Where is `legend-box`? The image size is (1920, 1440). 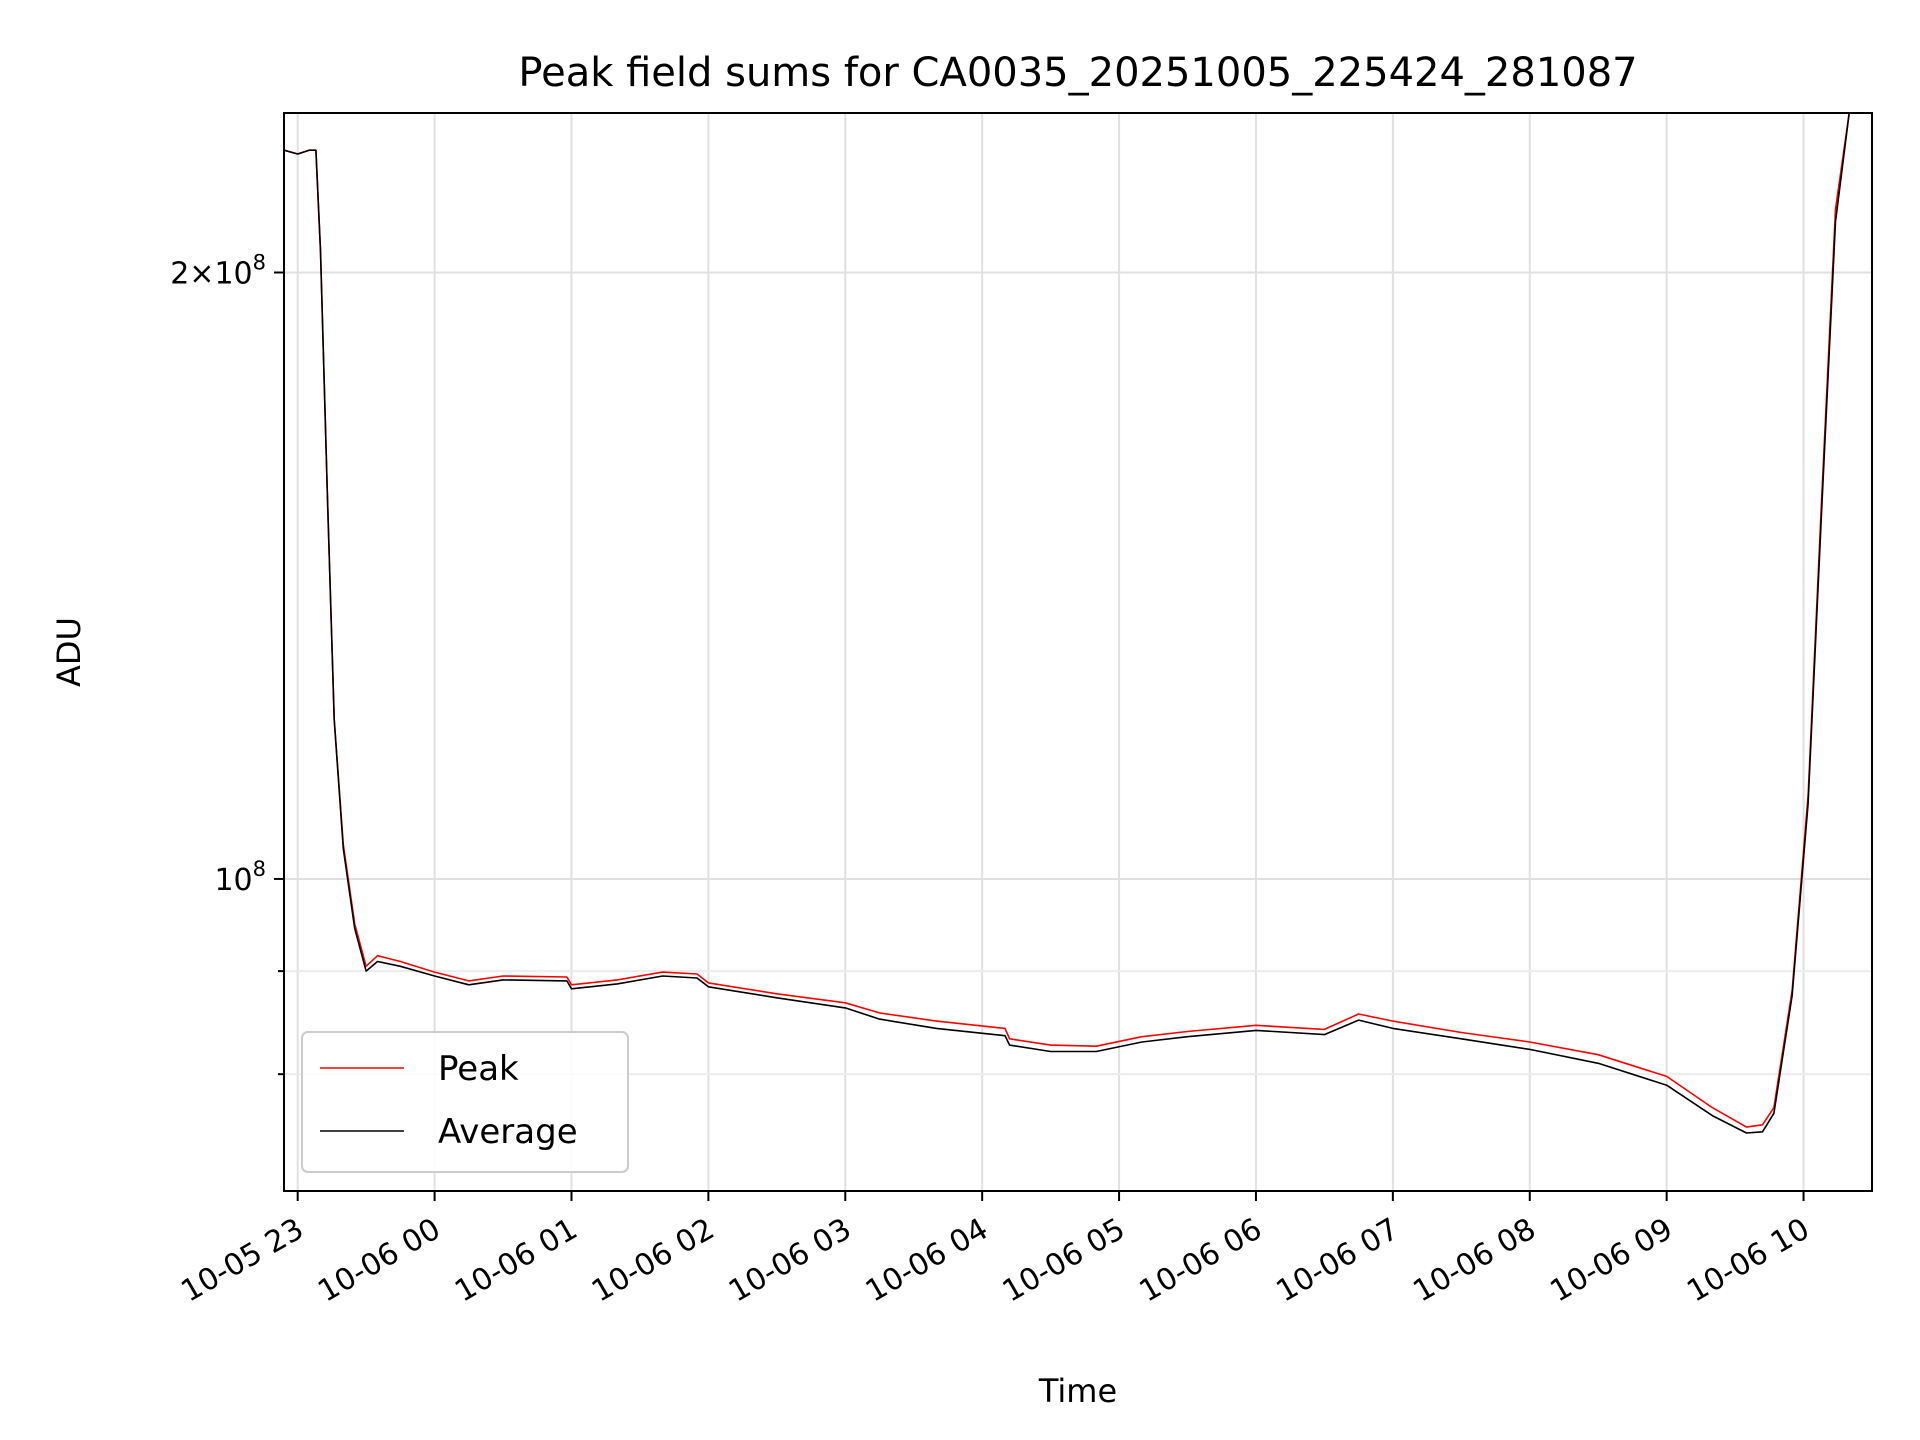
legend-box is located at coordinates (465, 1102).